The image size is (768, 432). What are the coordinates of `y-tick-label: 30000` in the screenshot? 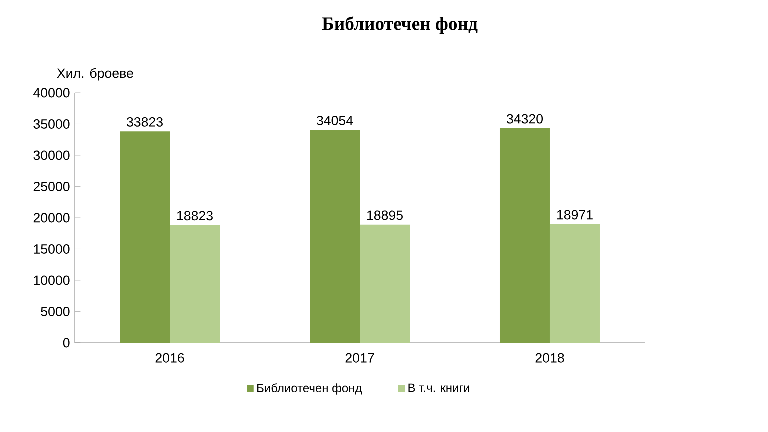 It's located at (52, 155).